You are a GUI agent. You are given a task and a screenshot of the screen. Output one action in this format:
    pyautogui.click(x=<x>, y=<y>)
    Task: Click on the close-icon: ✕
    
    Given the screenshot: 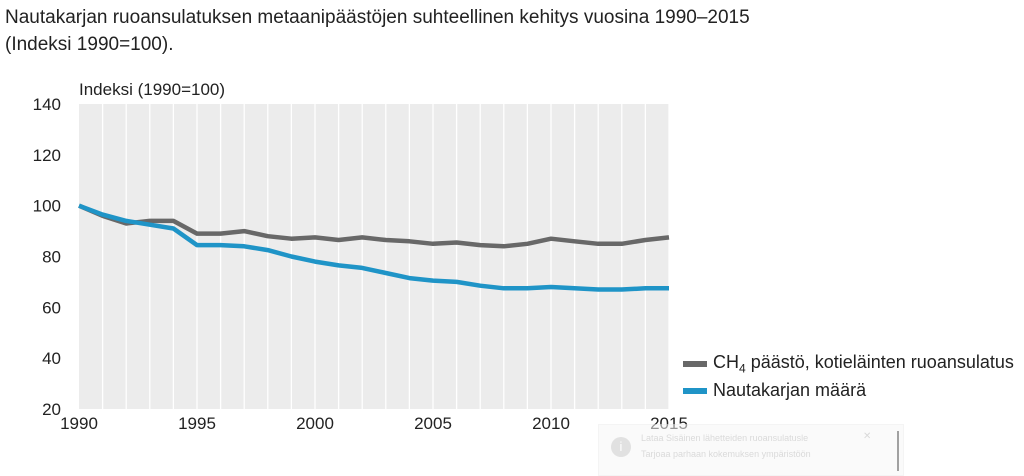 What is the action you would take?
    pyautogui.click(x=867, y=436)
    